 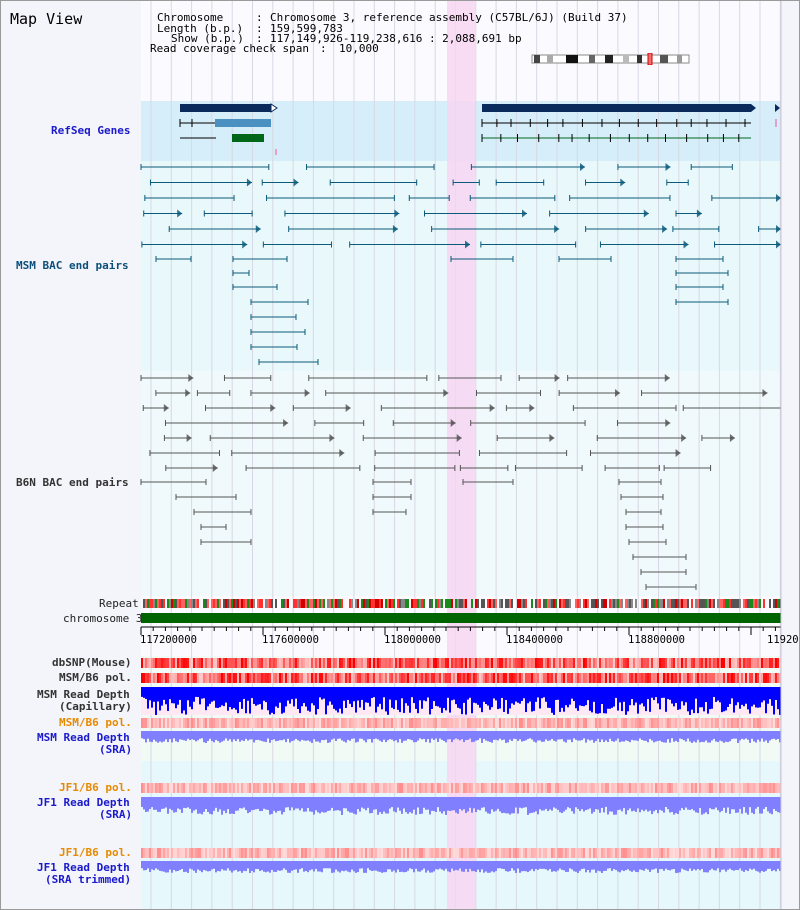 I want to click on track-label-jf1-b6-pol-2: JF1/B6 pol., so click(x=95, y=852).